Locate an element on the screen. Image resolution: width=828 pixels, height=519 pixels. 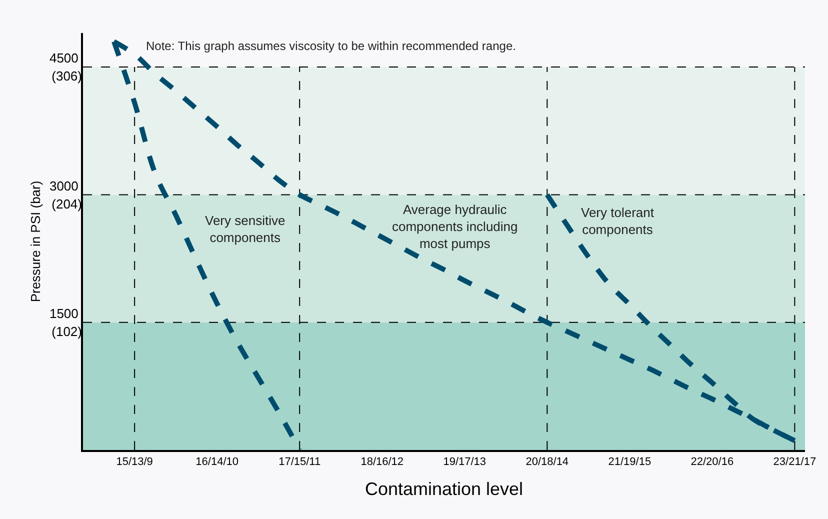
x-tick-label: 19/17/13 is located at coordinates (464, 462).